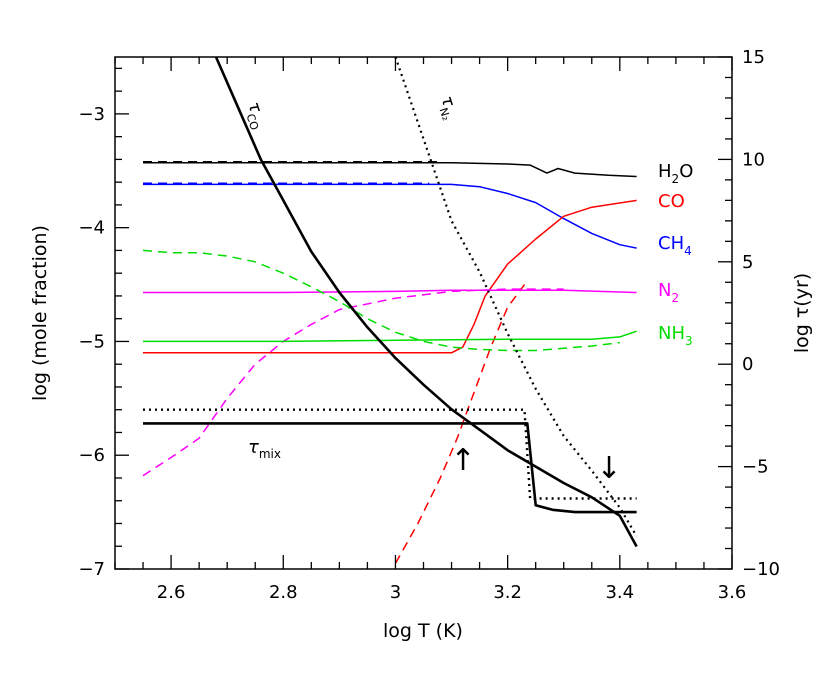 Image resolution: width=830 pixels, height=673 pixels. What do you see at coordinates (732, 592) in the screenshot?
I see `x-tick-label: 3.6` at bounding box center [732, 592].